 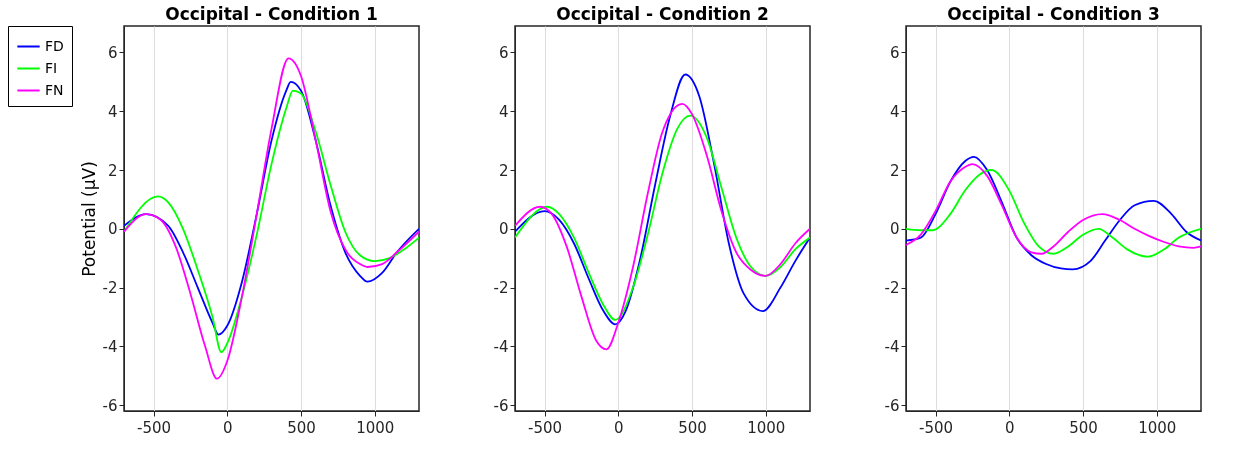 I want to click on legend-label: FN, so click(x=54, y=89).